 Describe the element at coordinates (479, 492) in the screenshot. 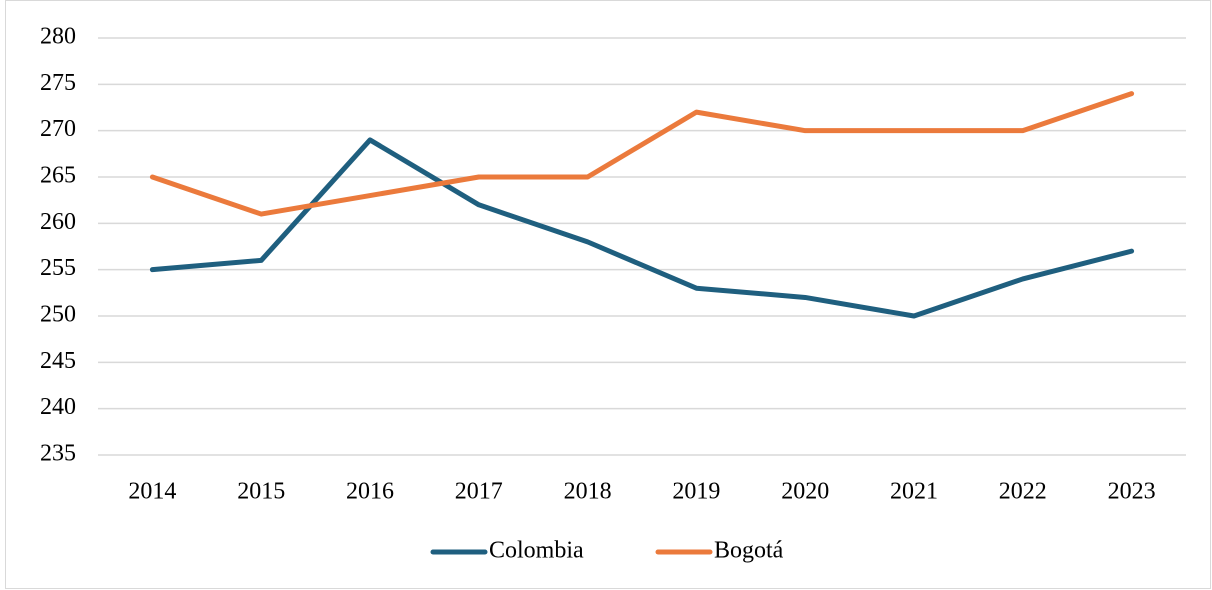

I see `x-tick-label: 2017` at that location.